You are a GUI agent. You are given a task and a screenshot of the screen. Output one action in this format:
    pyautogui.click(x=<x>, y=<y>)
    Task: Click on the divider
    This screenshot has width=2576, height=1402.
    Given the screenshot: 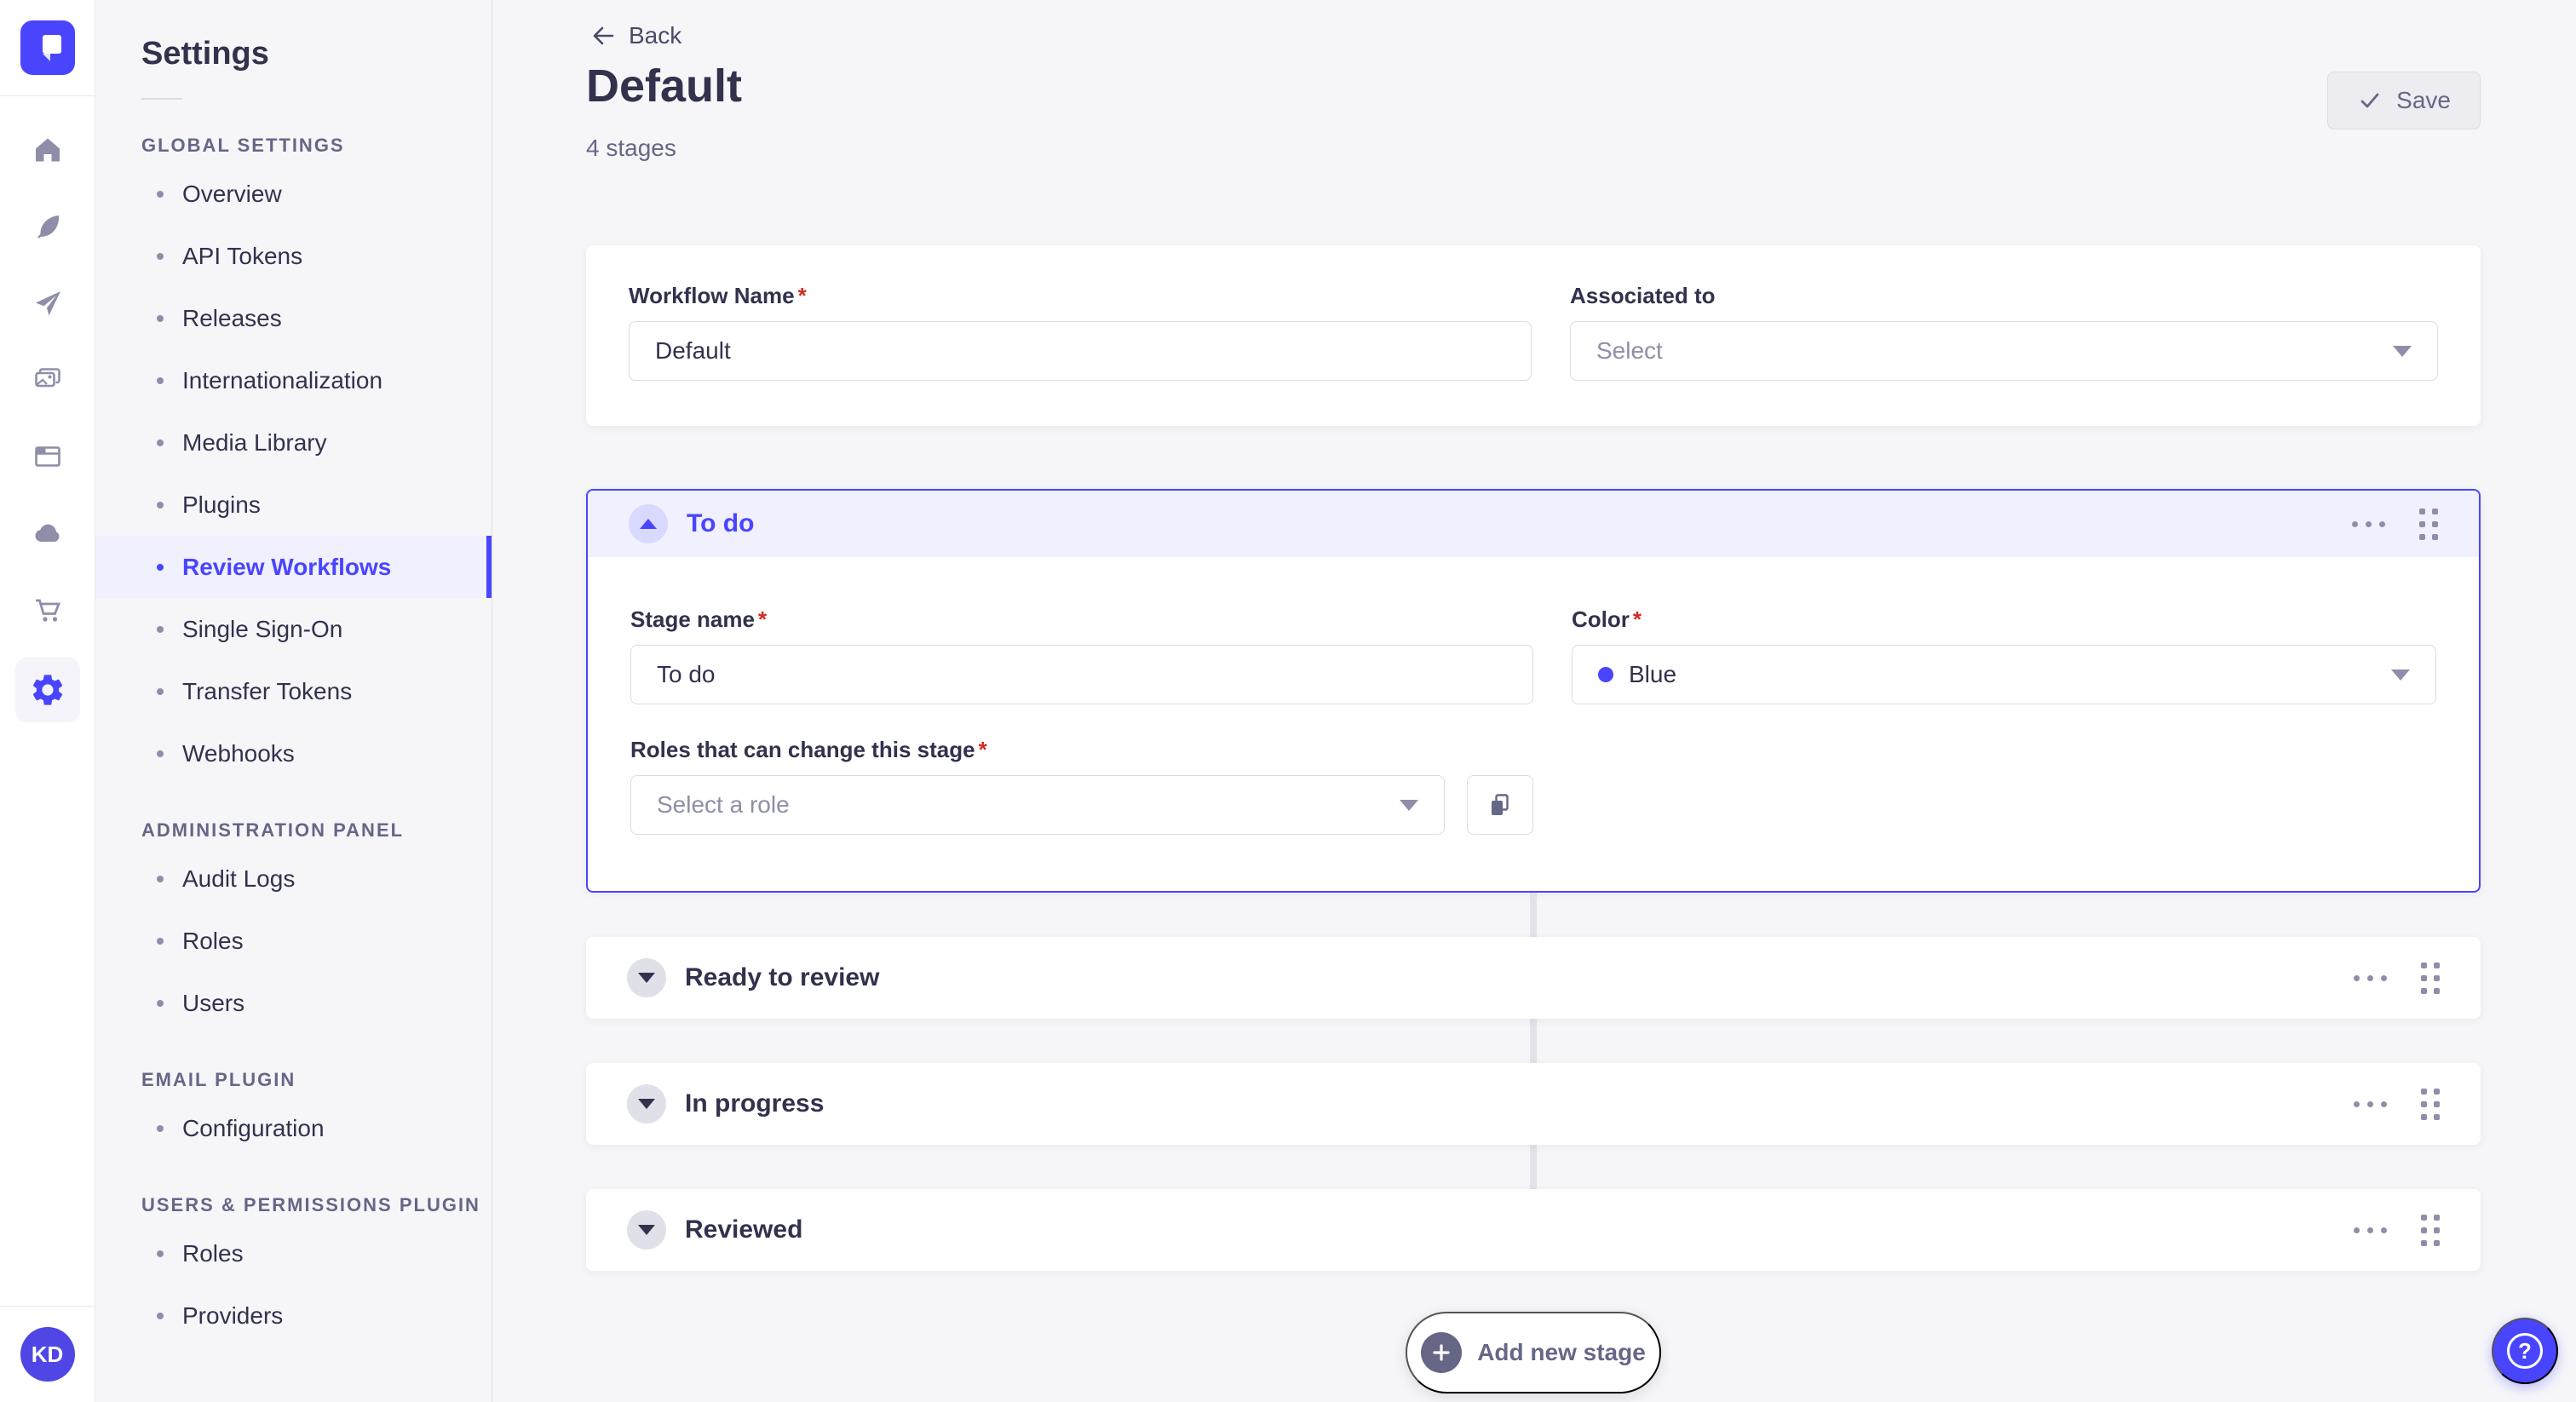 What is the action you would take?
    pyautogui.click(x=162, y=99)
    